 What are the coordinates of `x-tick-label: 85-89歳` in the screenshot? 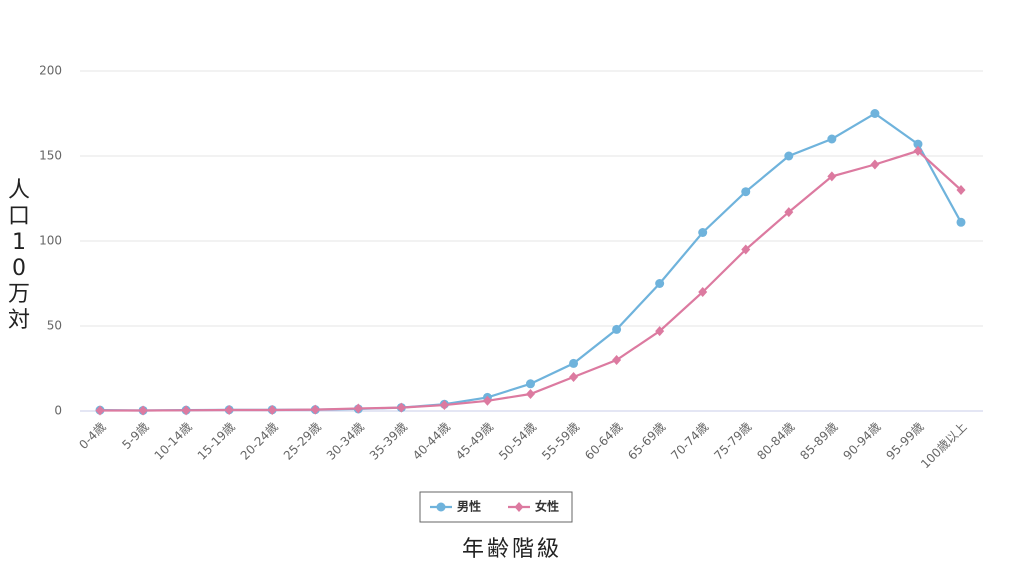 It's located at (818, 441).